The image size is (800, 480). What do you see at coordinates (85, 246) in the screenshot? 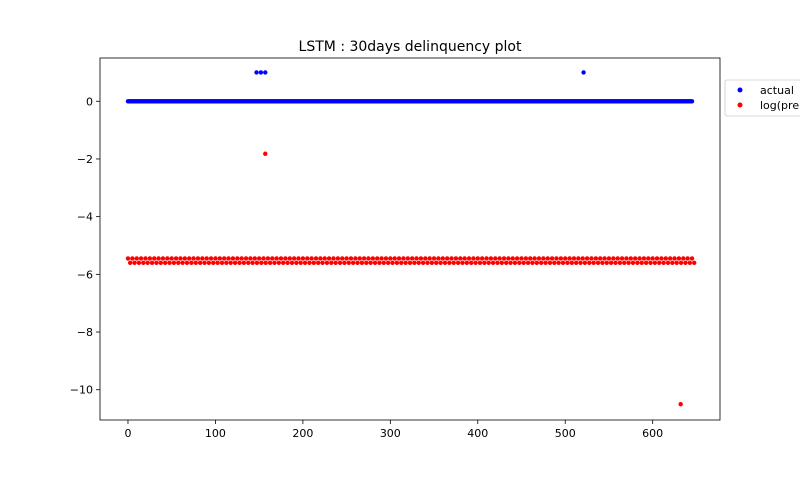
I see `y-axis-ticks: 0 −2 −4 −6 −8 −10` at bounding box center [85, 246].